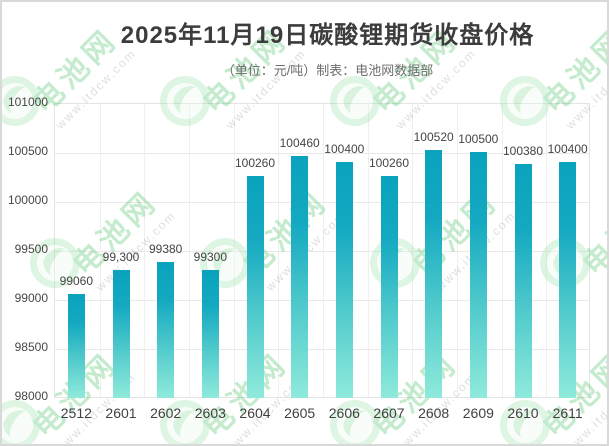  Describe the element at coordinates (606, 251) in the screenshot. I see `watermark-url-text: www.itdcw.com` at that location.